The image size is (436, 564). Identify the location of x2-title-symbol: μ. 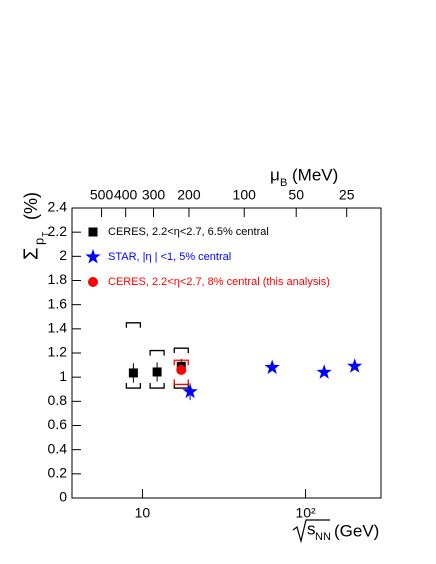
(275, 174).